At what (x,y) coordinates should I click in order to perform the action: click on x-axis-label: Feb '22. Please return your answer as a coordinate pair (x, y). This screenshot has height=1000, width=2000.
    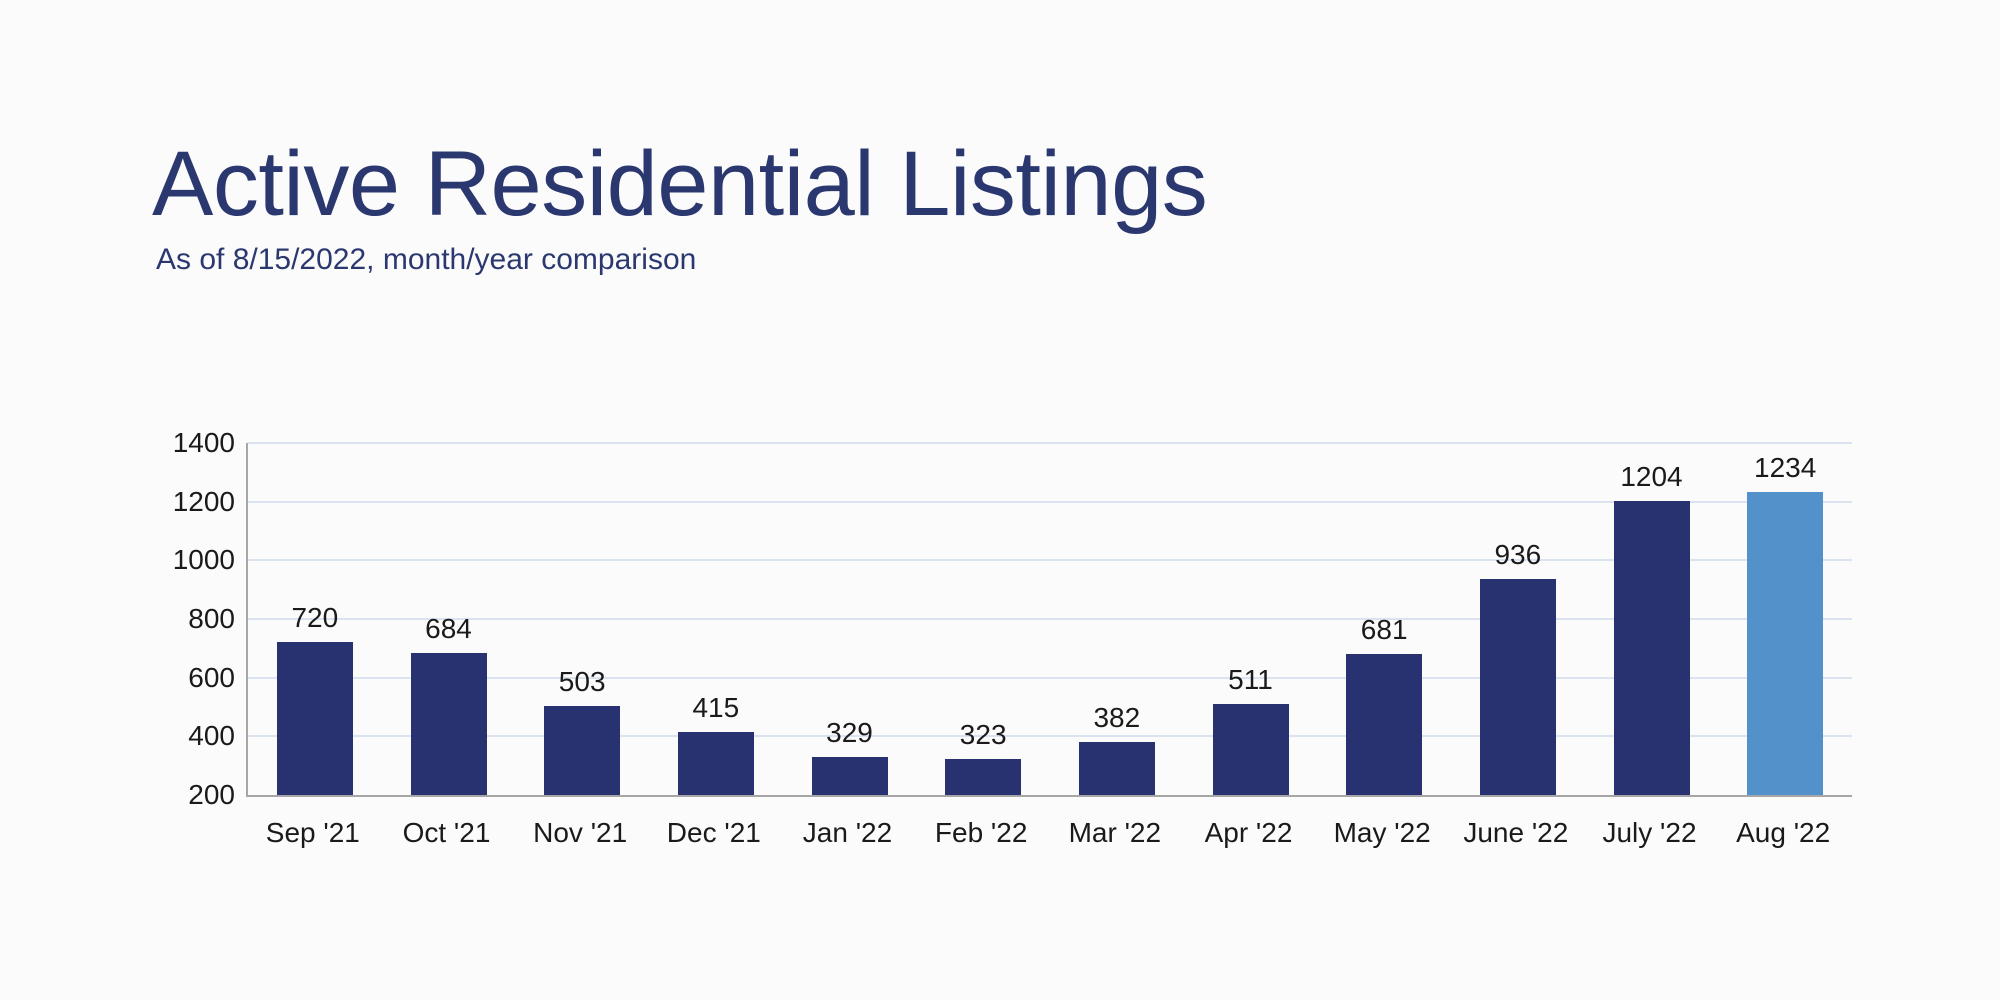
    Looking at the image, I should click on (981, 832).